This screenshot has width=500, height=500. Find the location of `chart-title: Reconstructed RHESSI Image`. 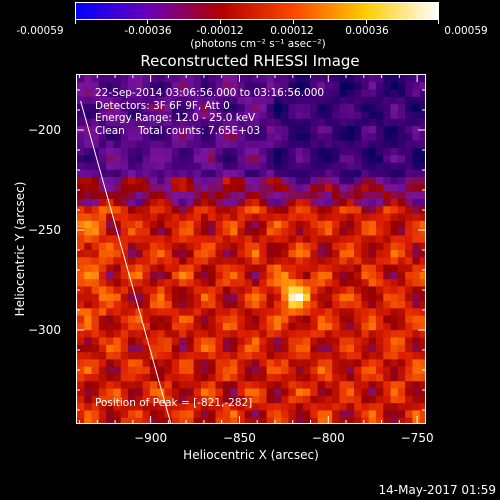

chart-title: Reconstructed RHESSI Image is located at coordinates (250, 61).